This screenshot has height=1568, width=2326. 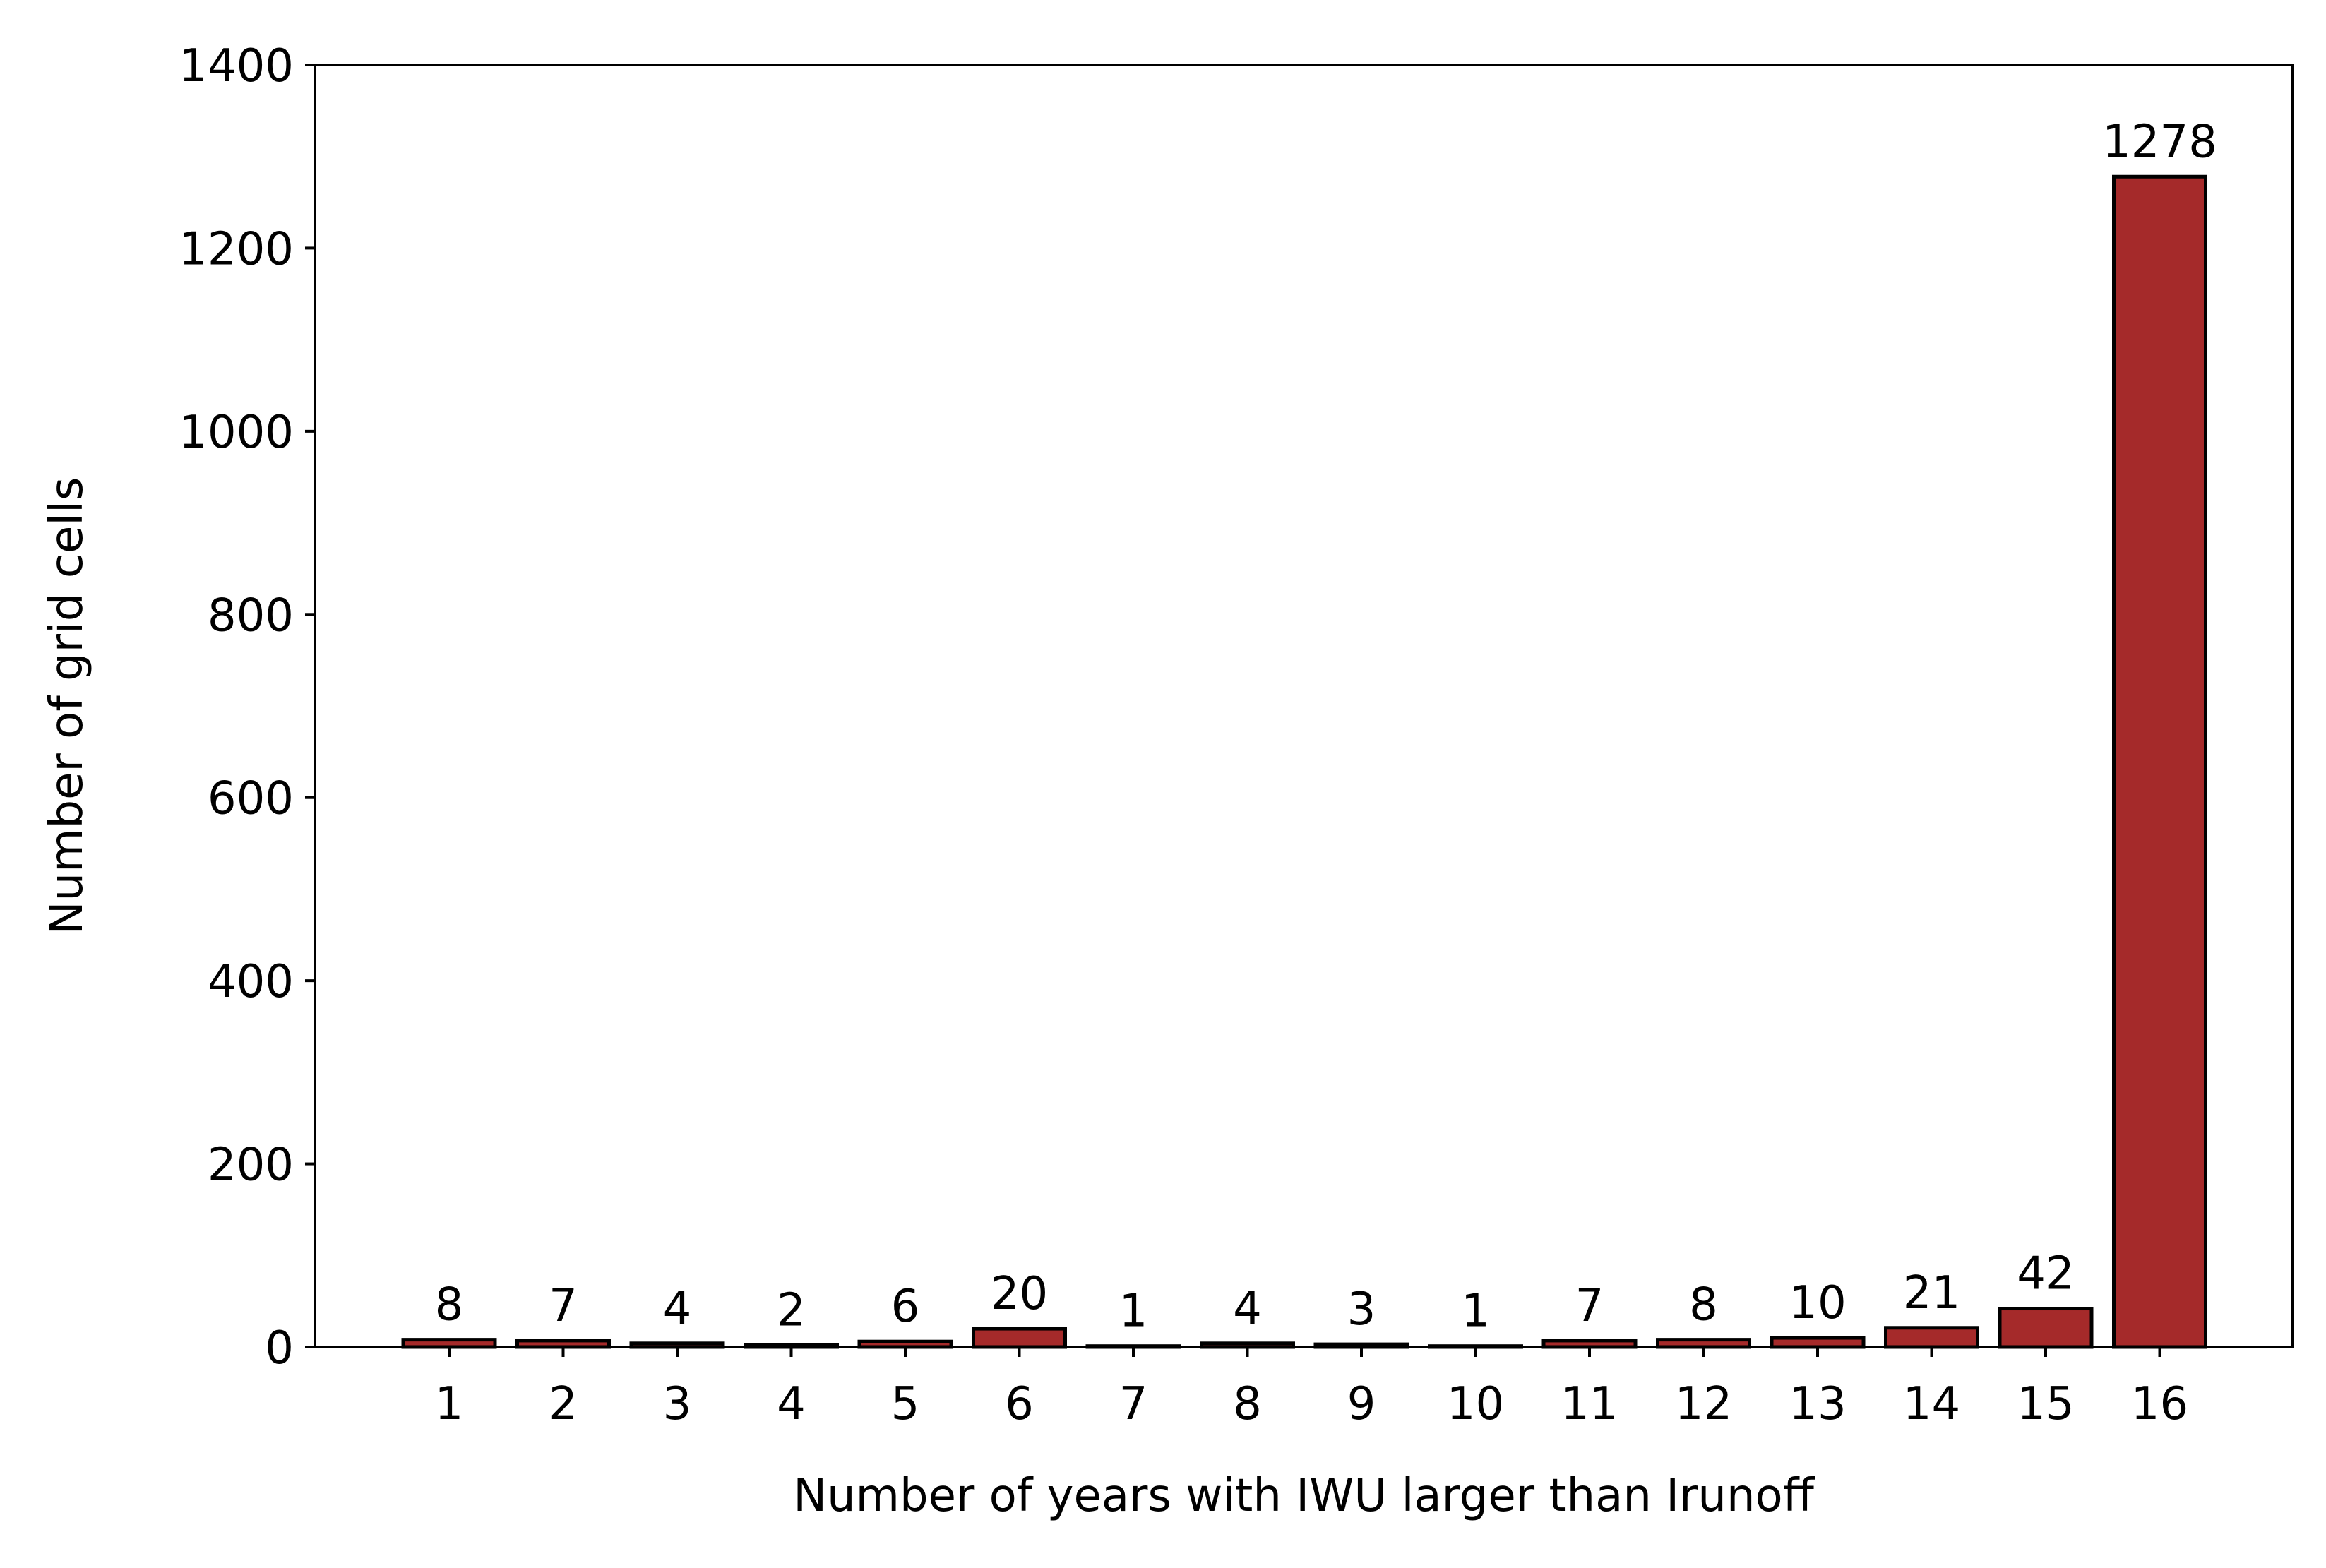 What do you see at coordinates (251, 799) in the screenshot?
I see `y-tick-label-600: 600` at bounding box center [251, 799].